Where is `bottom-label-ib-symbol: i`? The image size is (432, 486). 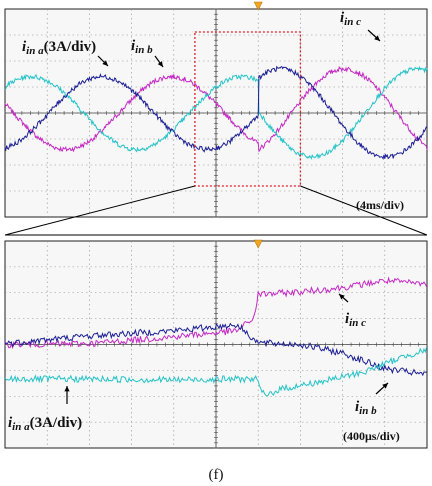 bottom-label-ib-symbol: i is located at coordinates (357, 407).